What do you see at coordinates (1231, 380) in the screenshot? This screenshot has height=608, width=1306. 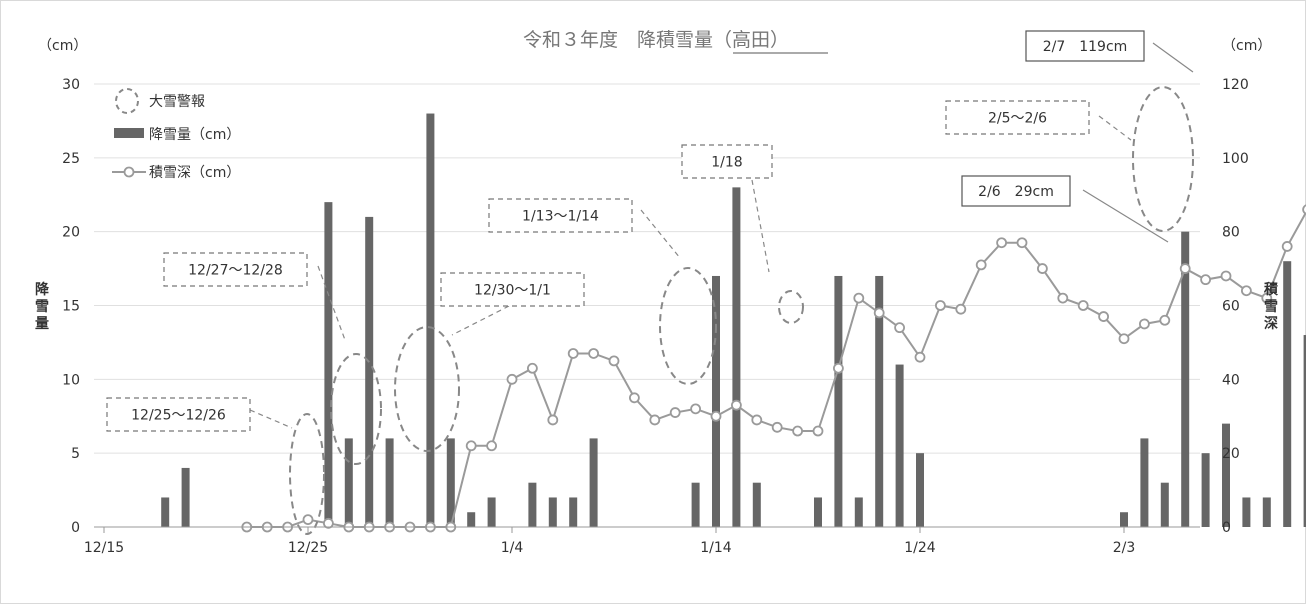 I see `y-right-tick-label: 40` at bounding box center [1231, 380].